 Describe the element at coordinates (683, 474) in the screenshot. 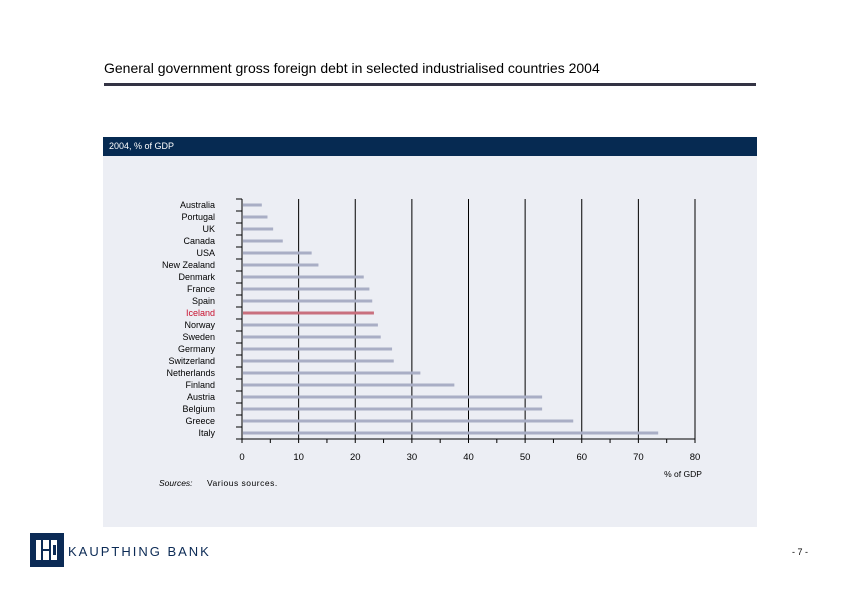

I see `x-axis-label: % of GDP` at that location.